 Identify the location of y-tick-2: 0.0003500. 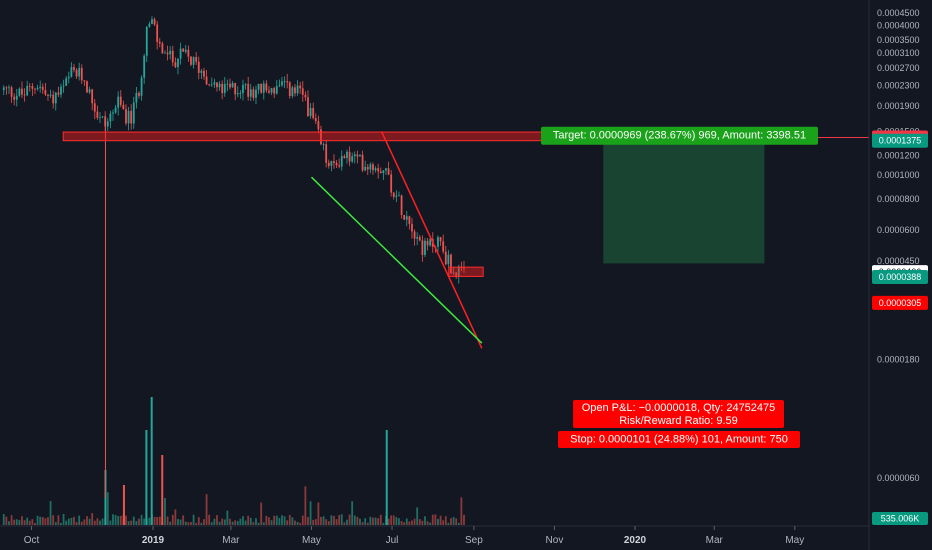
(898, 40).